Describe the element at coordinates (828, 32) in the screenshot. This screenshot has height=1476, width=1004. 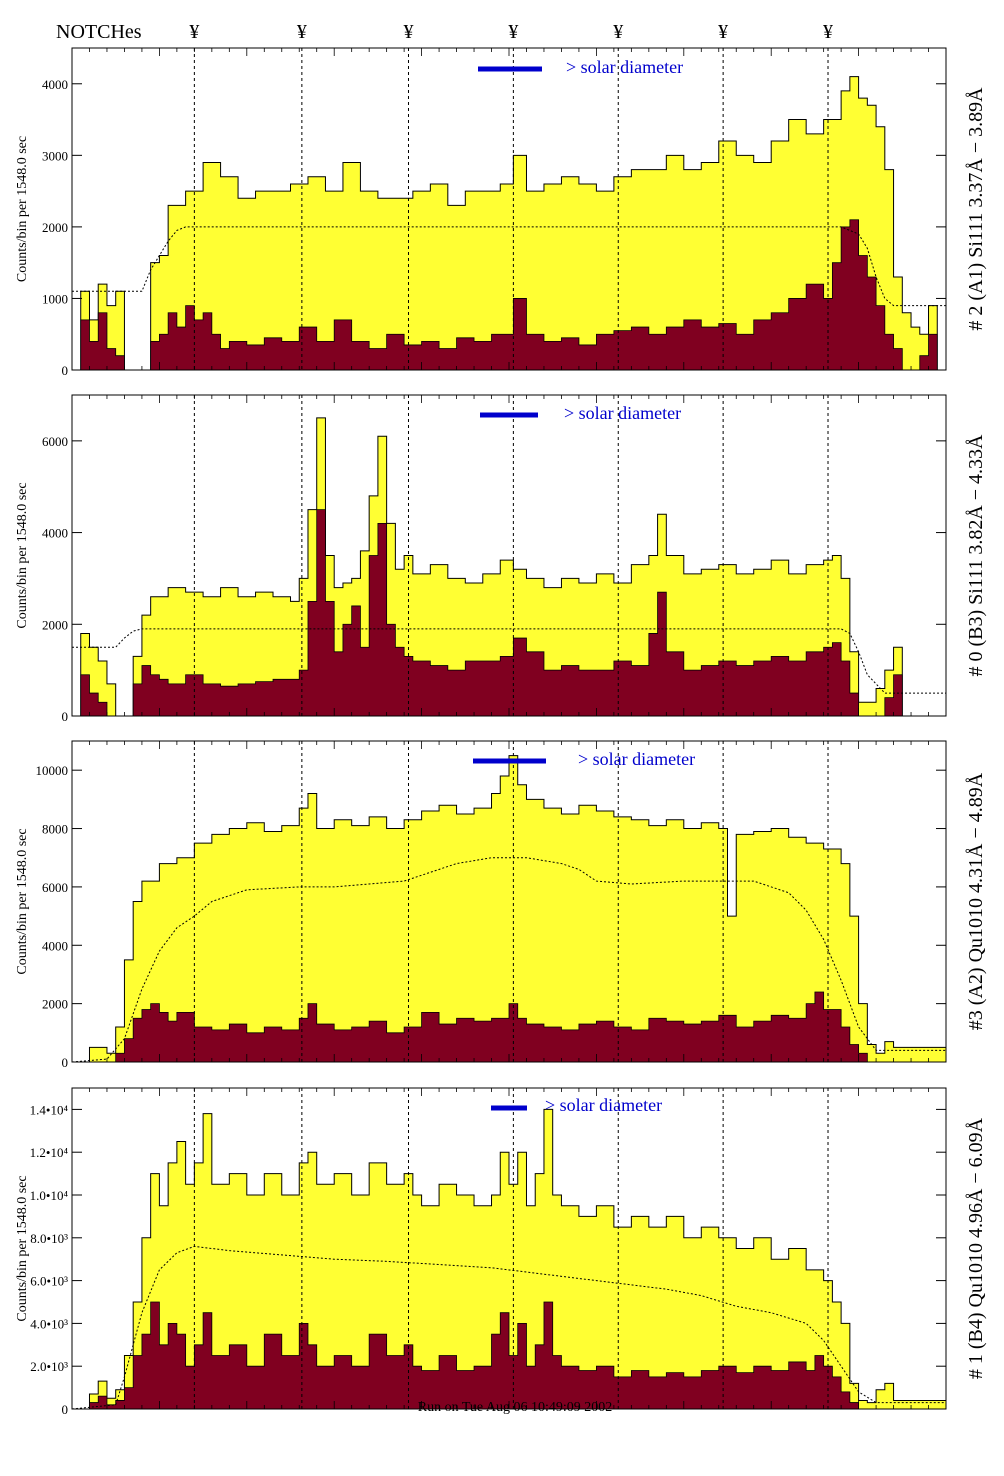
I see `notch-marker-7: ¥` at that location.